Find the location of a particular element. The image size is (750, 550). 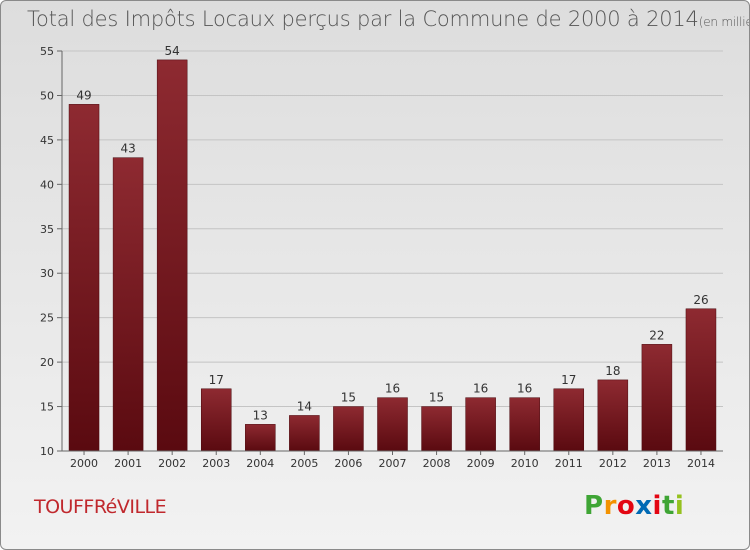

x-tick-label: 2011 is located at coordinates (569, 463).